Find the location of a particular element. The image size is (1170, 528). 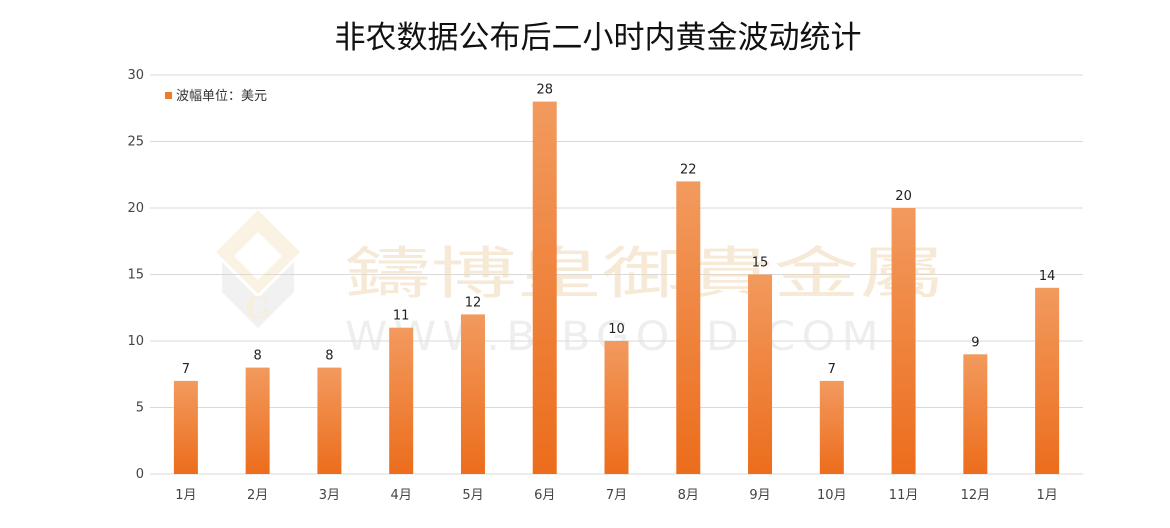

y-tick-label: 15 is located at coordinates (135, 275).